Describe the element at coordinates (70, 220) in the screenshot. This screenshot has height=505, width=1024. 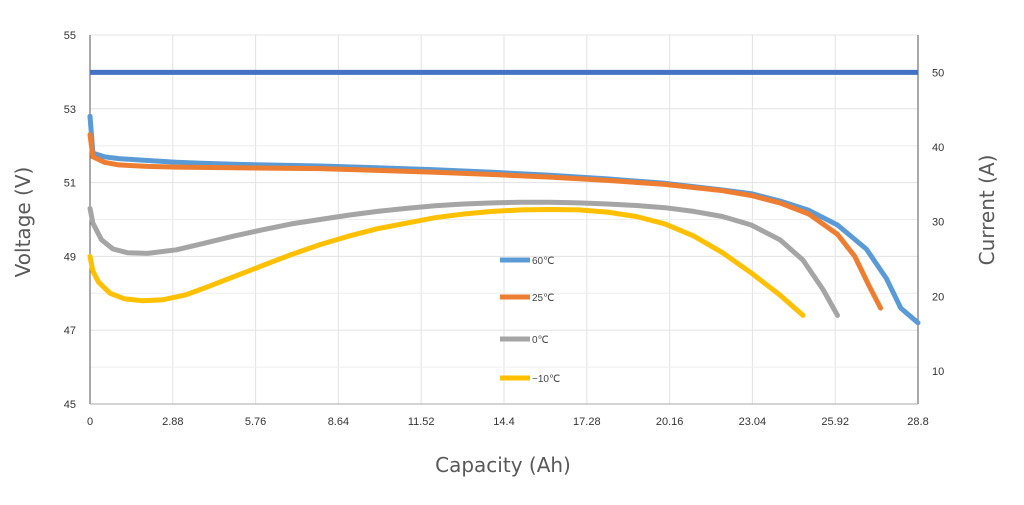
I see `y-tick-labels: 45 47 49 51 53 55` at that location.